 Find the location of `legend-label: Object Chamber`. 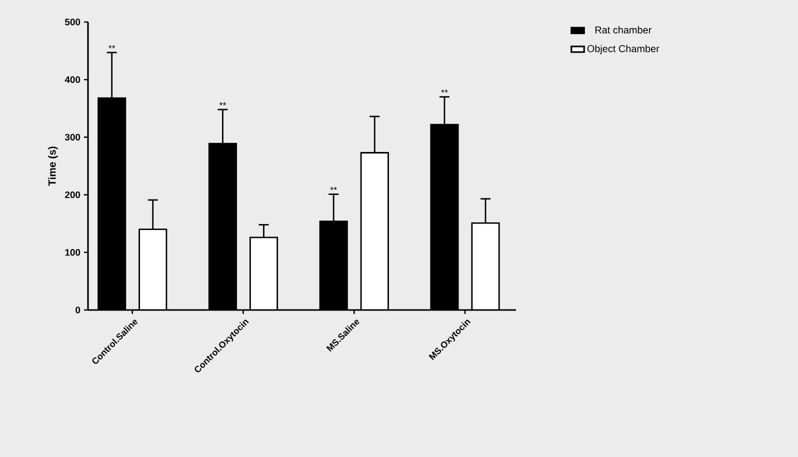

legend-label: Object Chamber is located at coordinates (623, 49).